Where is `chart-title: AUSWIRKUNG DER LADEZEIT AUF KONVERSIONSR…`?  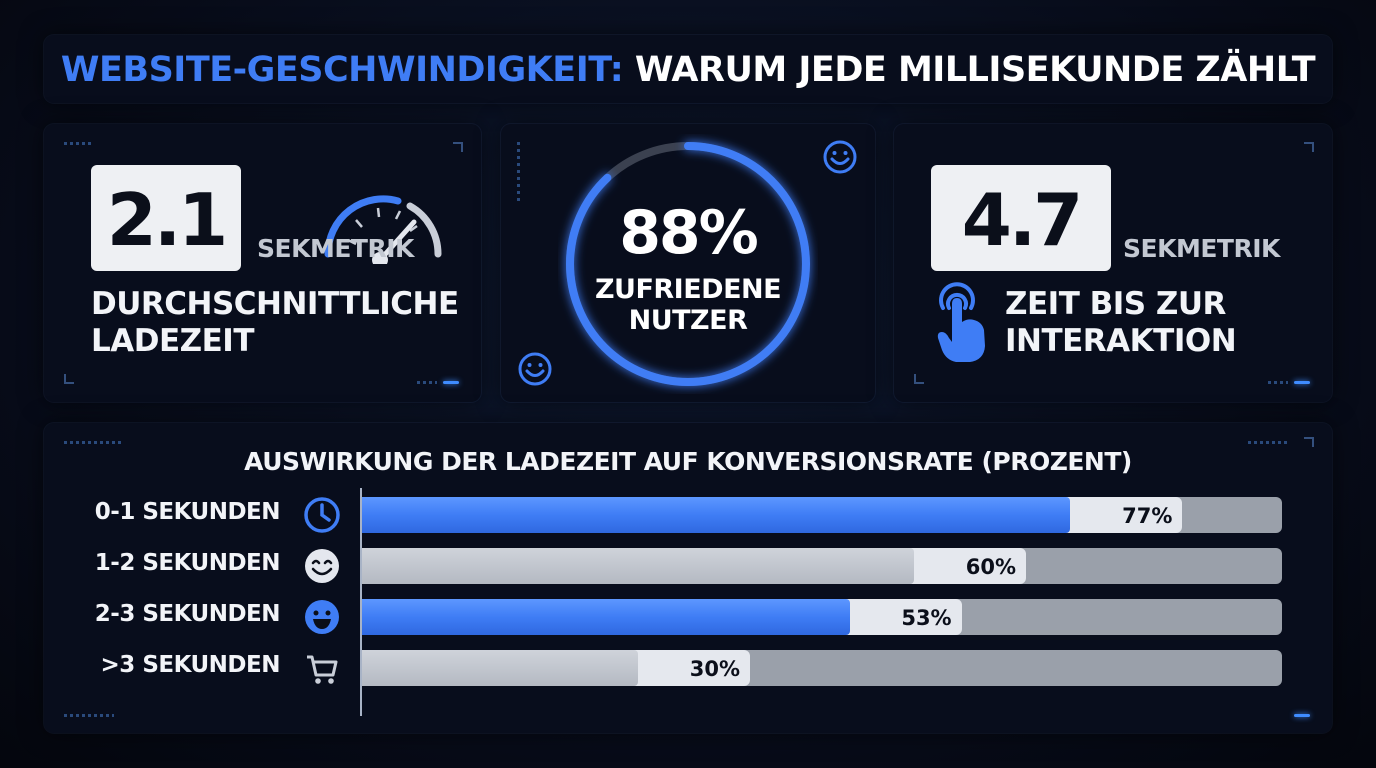
chart-title: AUSWIRKUNG DER LADEZEIT AUF KONVERSIONSR… is located at coordinates (688, 461).